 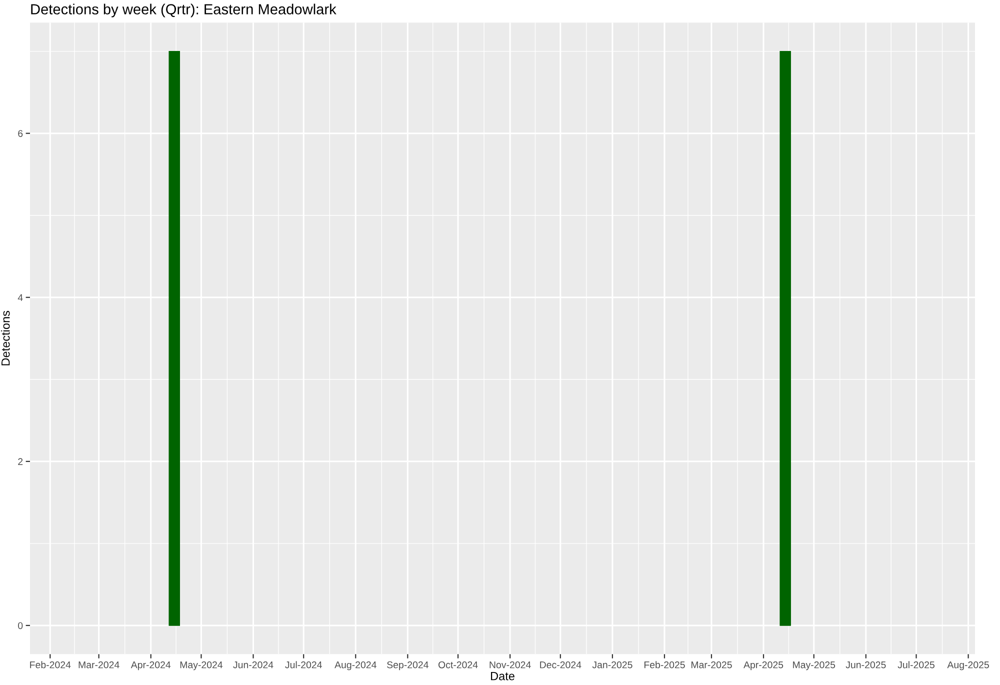 What do you see at coordinates (50, 664) in the screenshot?
I see `x-tick-label: Feb-2024` at bounding box center [50, 664].